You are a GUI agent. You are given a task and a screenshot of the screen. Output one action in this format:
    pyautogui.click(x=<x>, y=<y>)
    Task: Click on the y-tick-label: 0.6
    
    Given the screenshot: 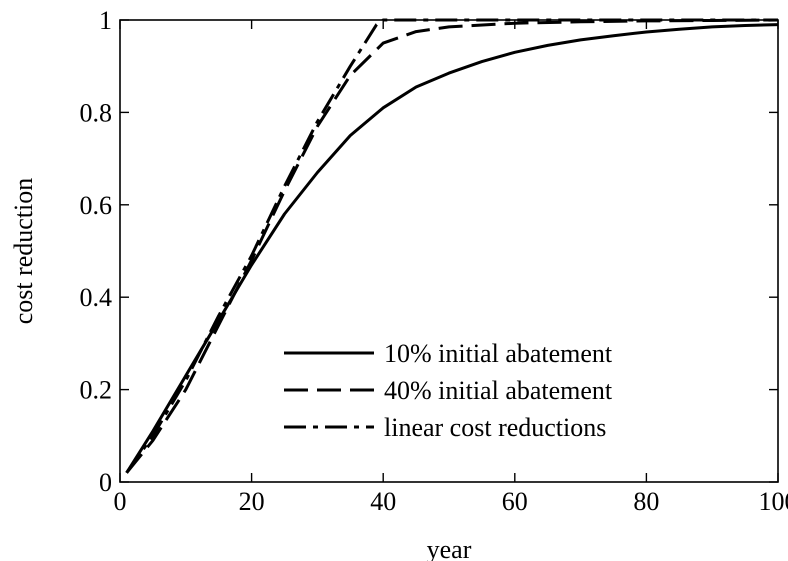 What is the action you would take?
    pyautogui.click(x=96, y=205)
    